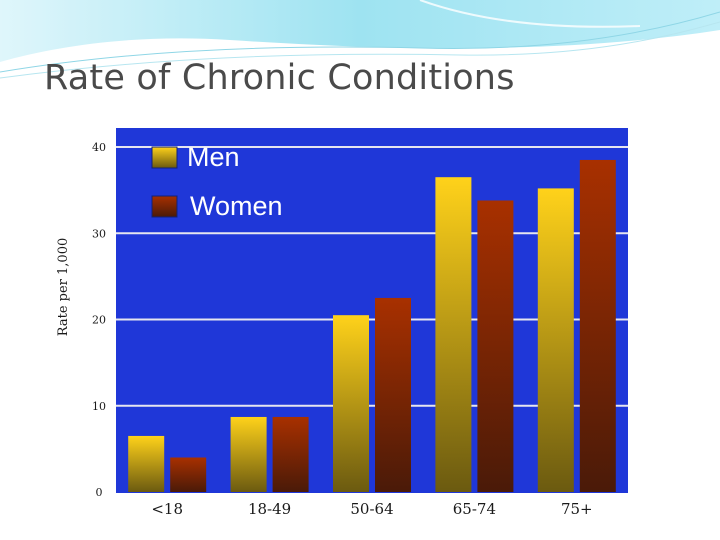 Image resolution: width=720 pixels, height=540 pixels. I want to click on legend-swatch-women, so click(164, 206).